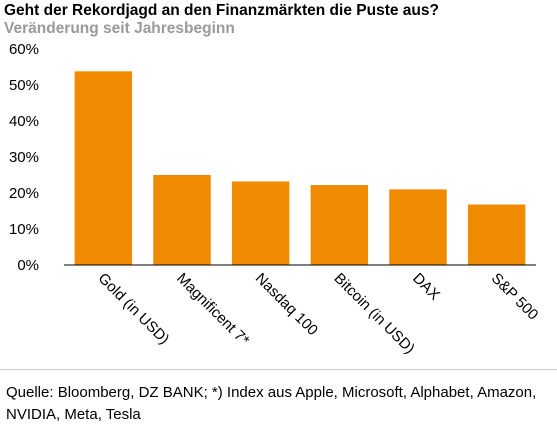  Describe the element at coordinates (286, 304) in the screenshot. I see `x-tick-label: Nasdaq 100` at that location.